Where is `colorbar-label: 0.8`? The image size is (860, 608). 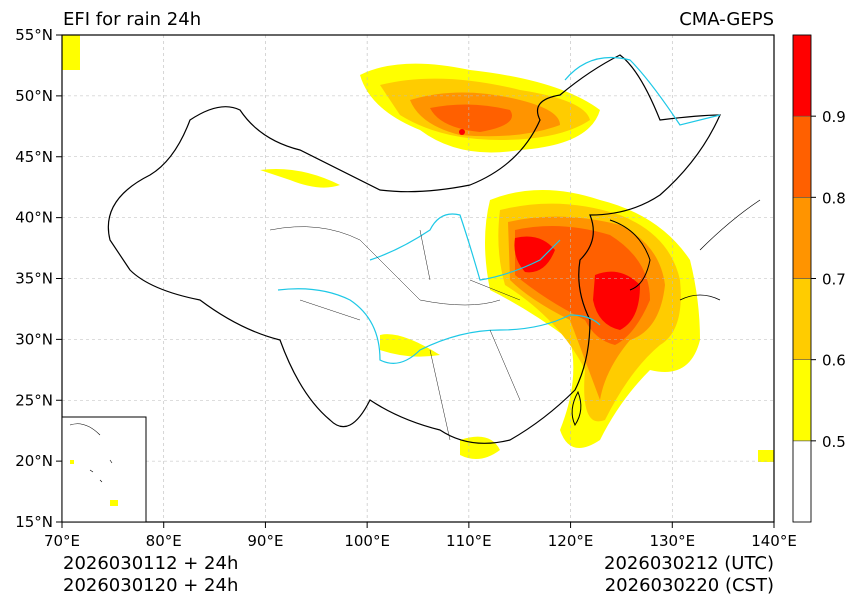 colorbar-label: 0.8 is located at coordinates (834, 198).